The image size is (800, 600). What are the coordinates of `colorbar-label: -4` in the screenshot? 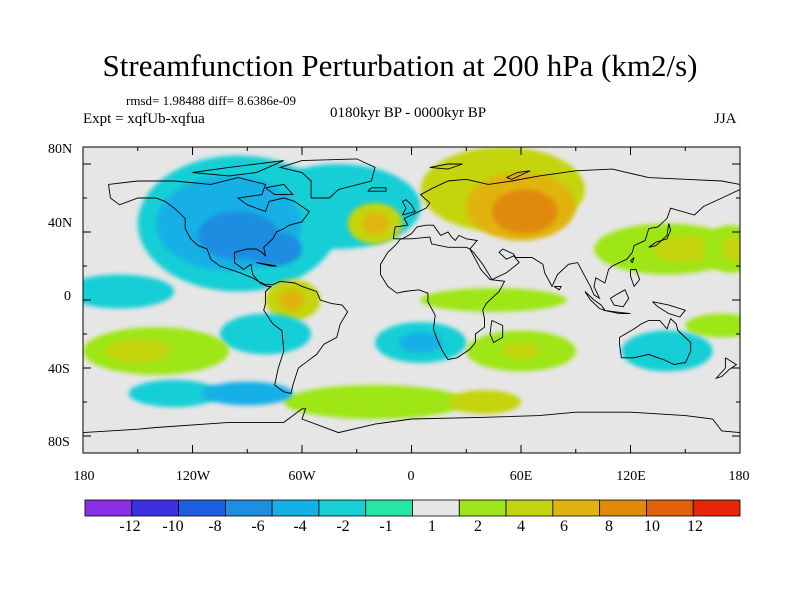 It's located at (300, 526).